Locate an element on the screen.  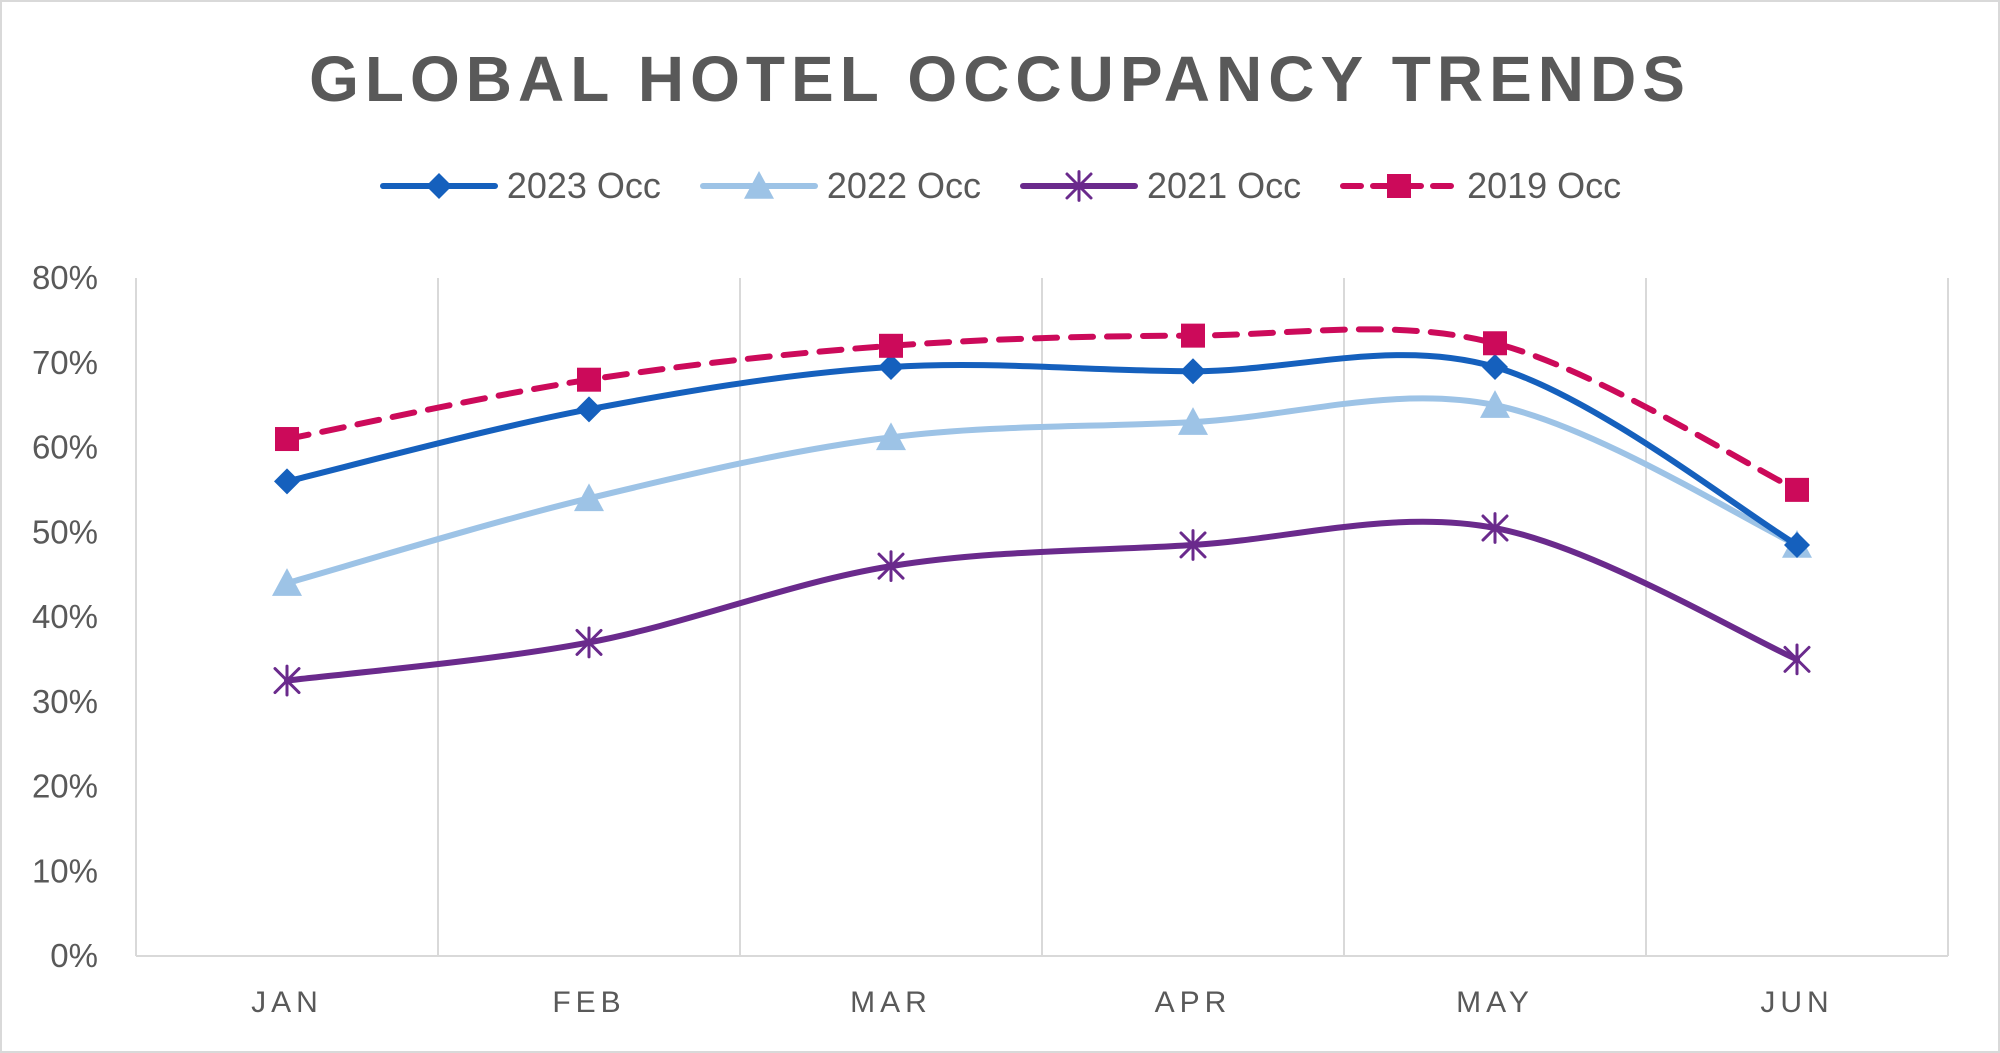
y-tick-label: 20% is located at coordinates (65, 786).